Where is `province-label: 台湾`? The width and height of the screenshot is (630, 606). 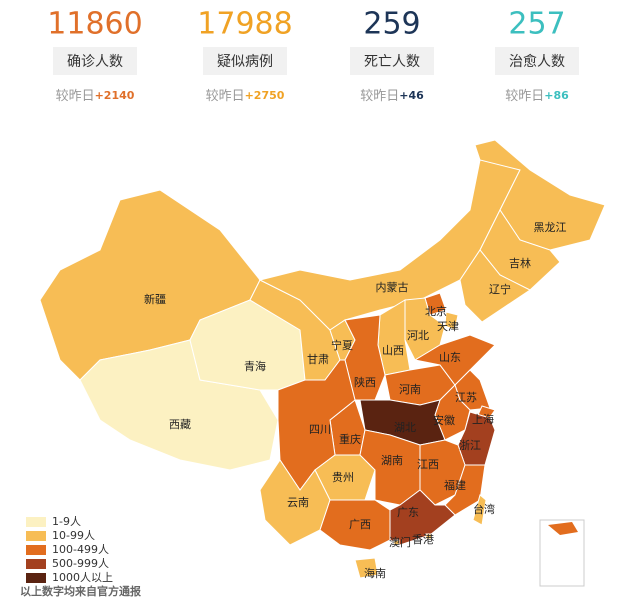 province-label: 台湾 is located at coordinates (484, 509).